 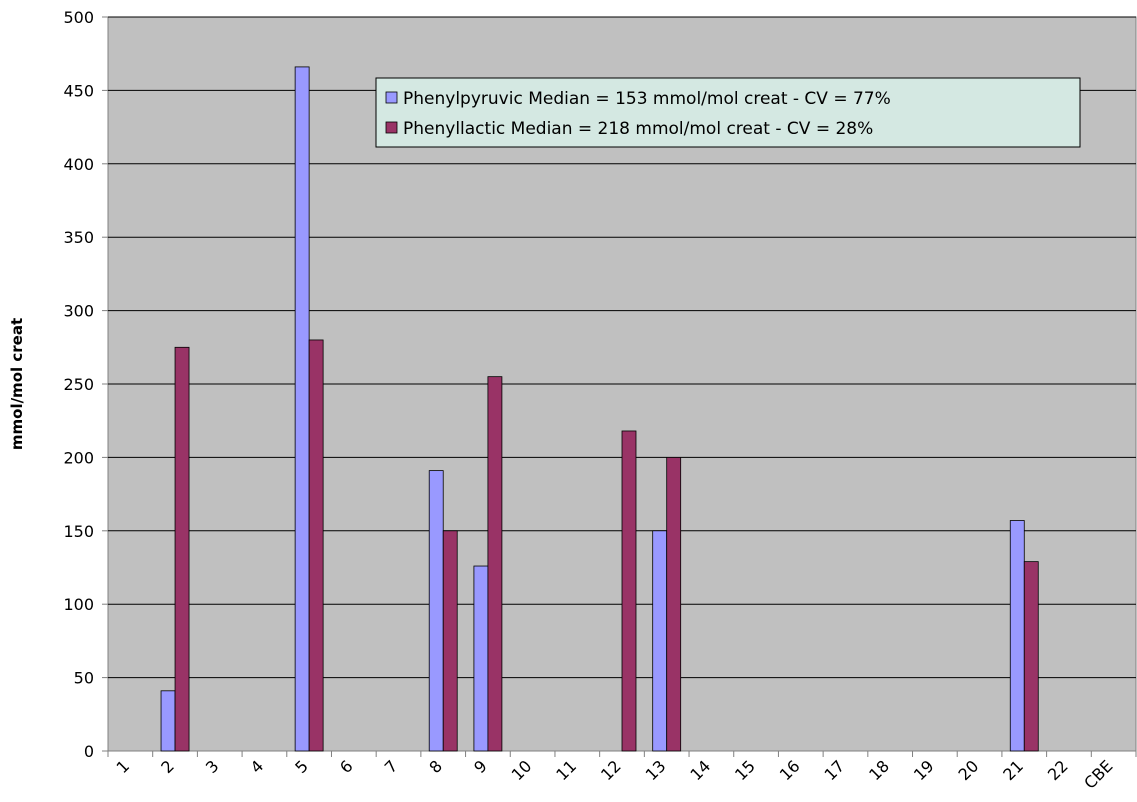 What do you see at coordinates (790, 770) in the screenshot?
I see `x-tick-label: 16` at bounding box center [790, 770].